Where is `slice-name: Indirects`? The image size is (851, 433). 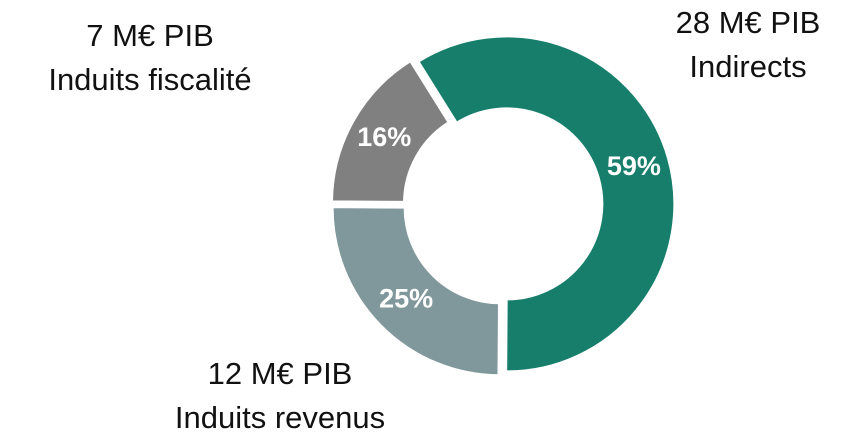
slice-name: Indirects is located at coordinates (747, 66).